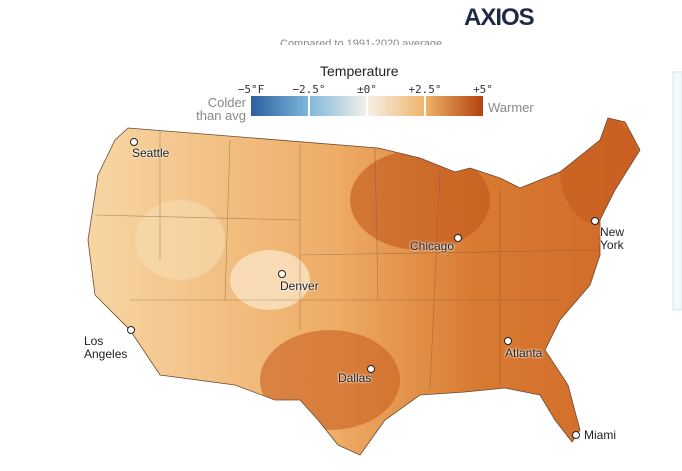 The image size is (682, 471). Describe the element at coordinates (524, 353) in the screenshot. I see `city-label: Atlanta` at that location.